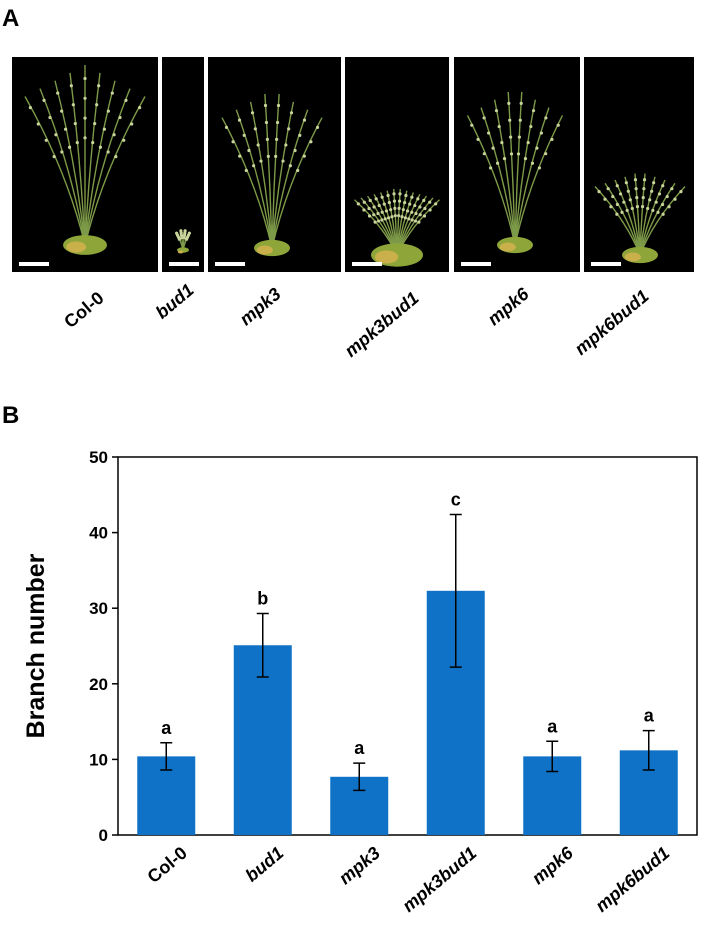  I want to click on scale-bar, so click(184, 264).